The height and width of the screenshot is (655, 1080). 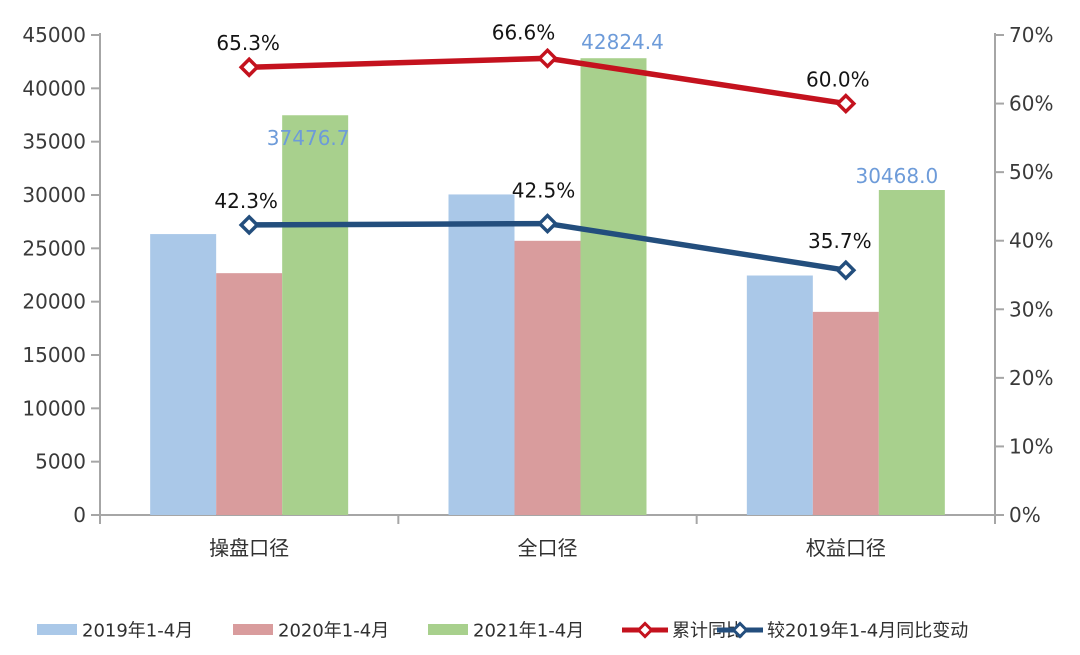 I want to click on line-value-label: 66.6%, so click(x=524, y=32).